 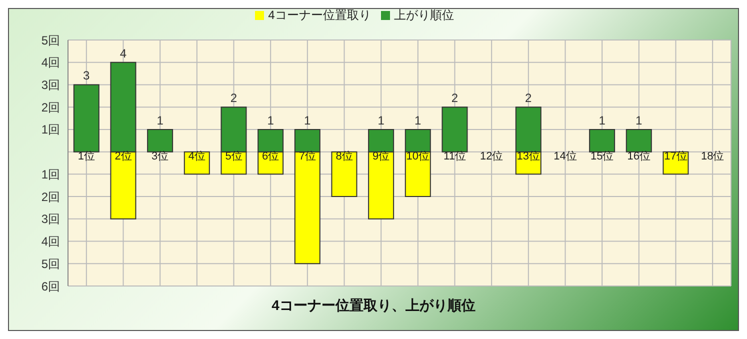 I want to click on text: 4コーナー位置取り、上がり順位, so click(x=373, y=306).